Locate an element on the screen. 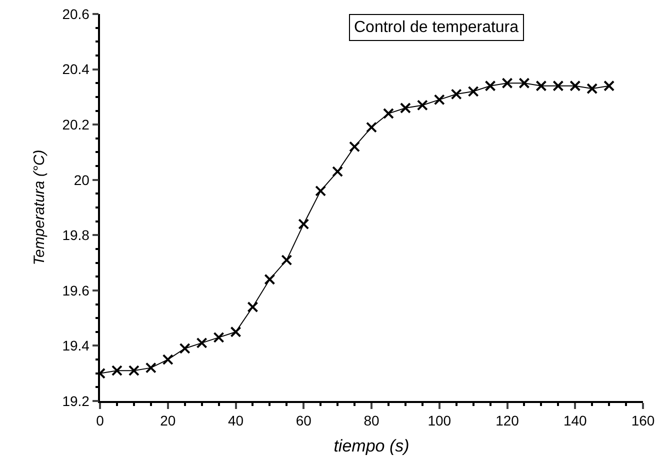 The height and width of the screenshot is (467, 661). y-tick-label: 19.8 is located at coordinates (76, 235).